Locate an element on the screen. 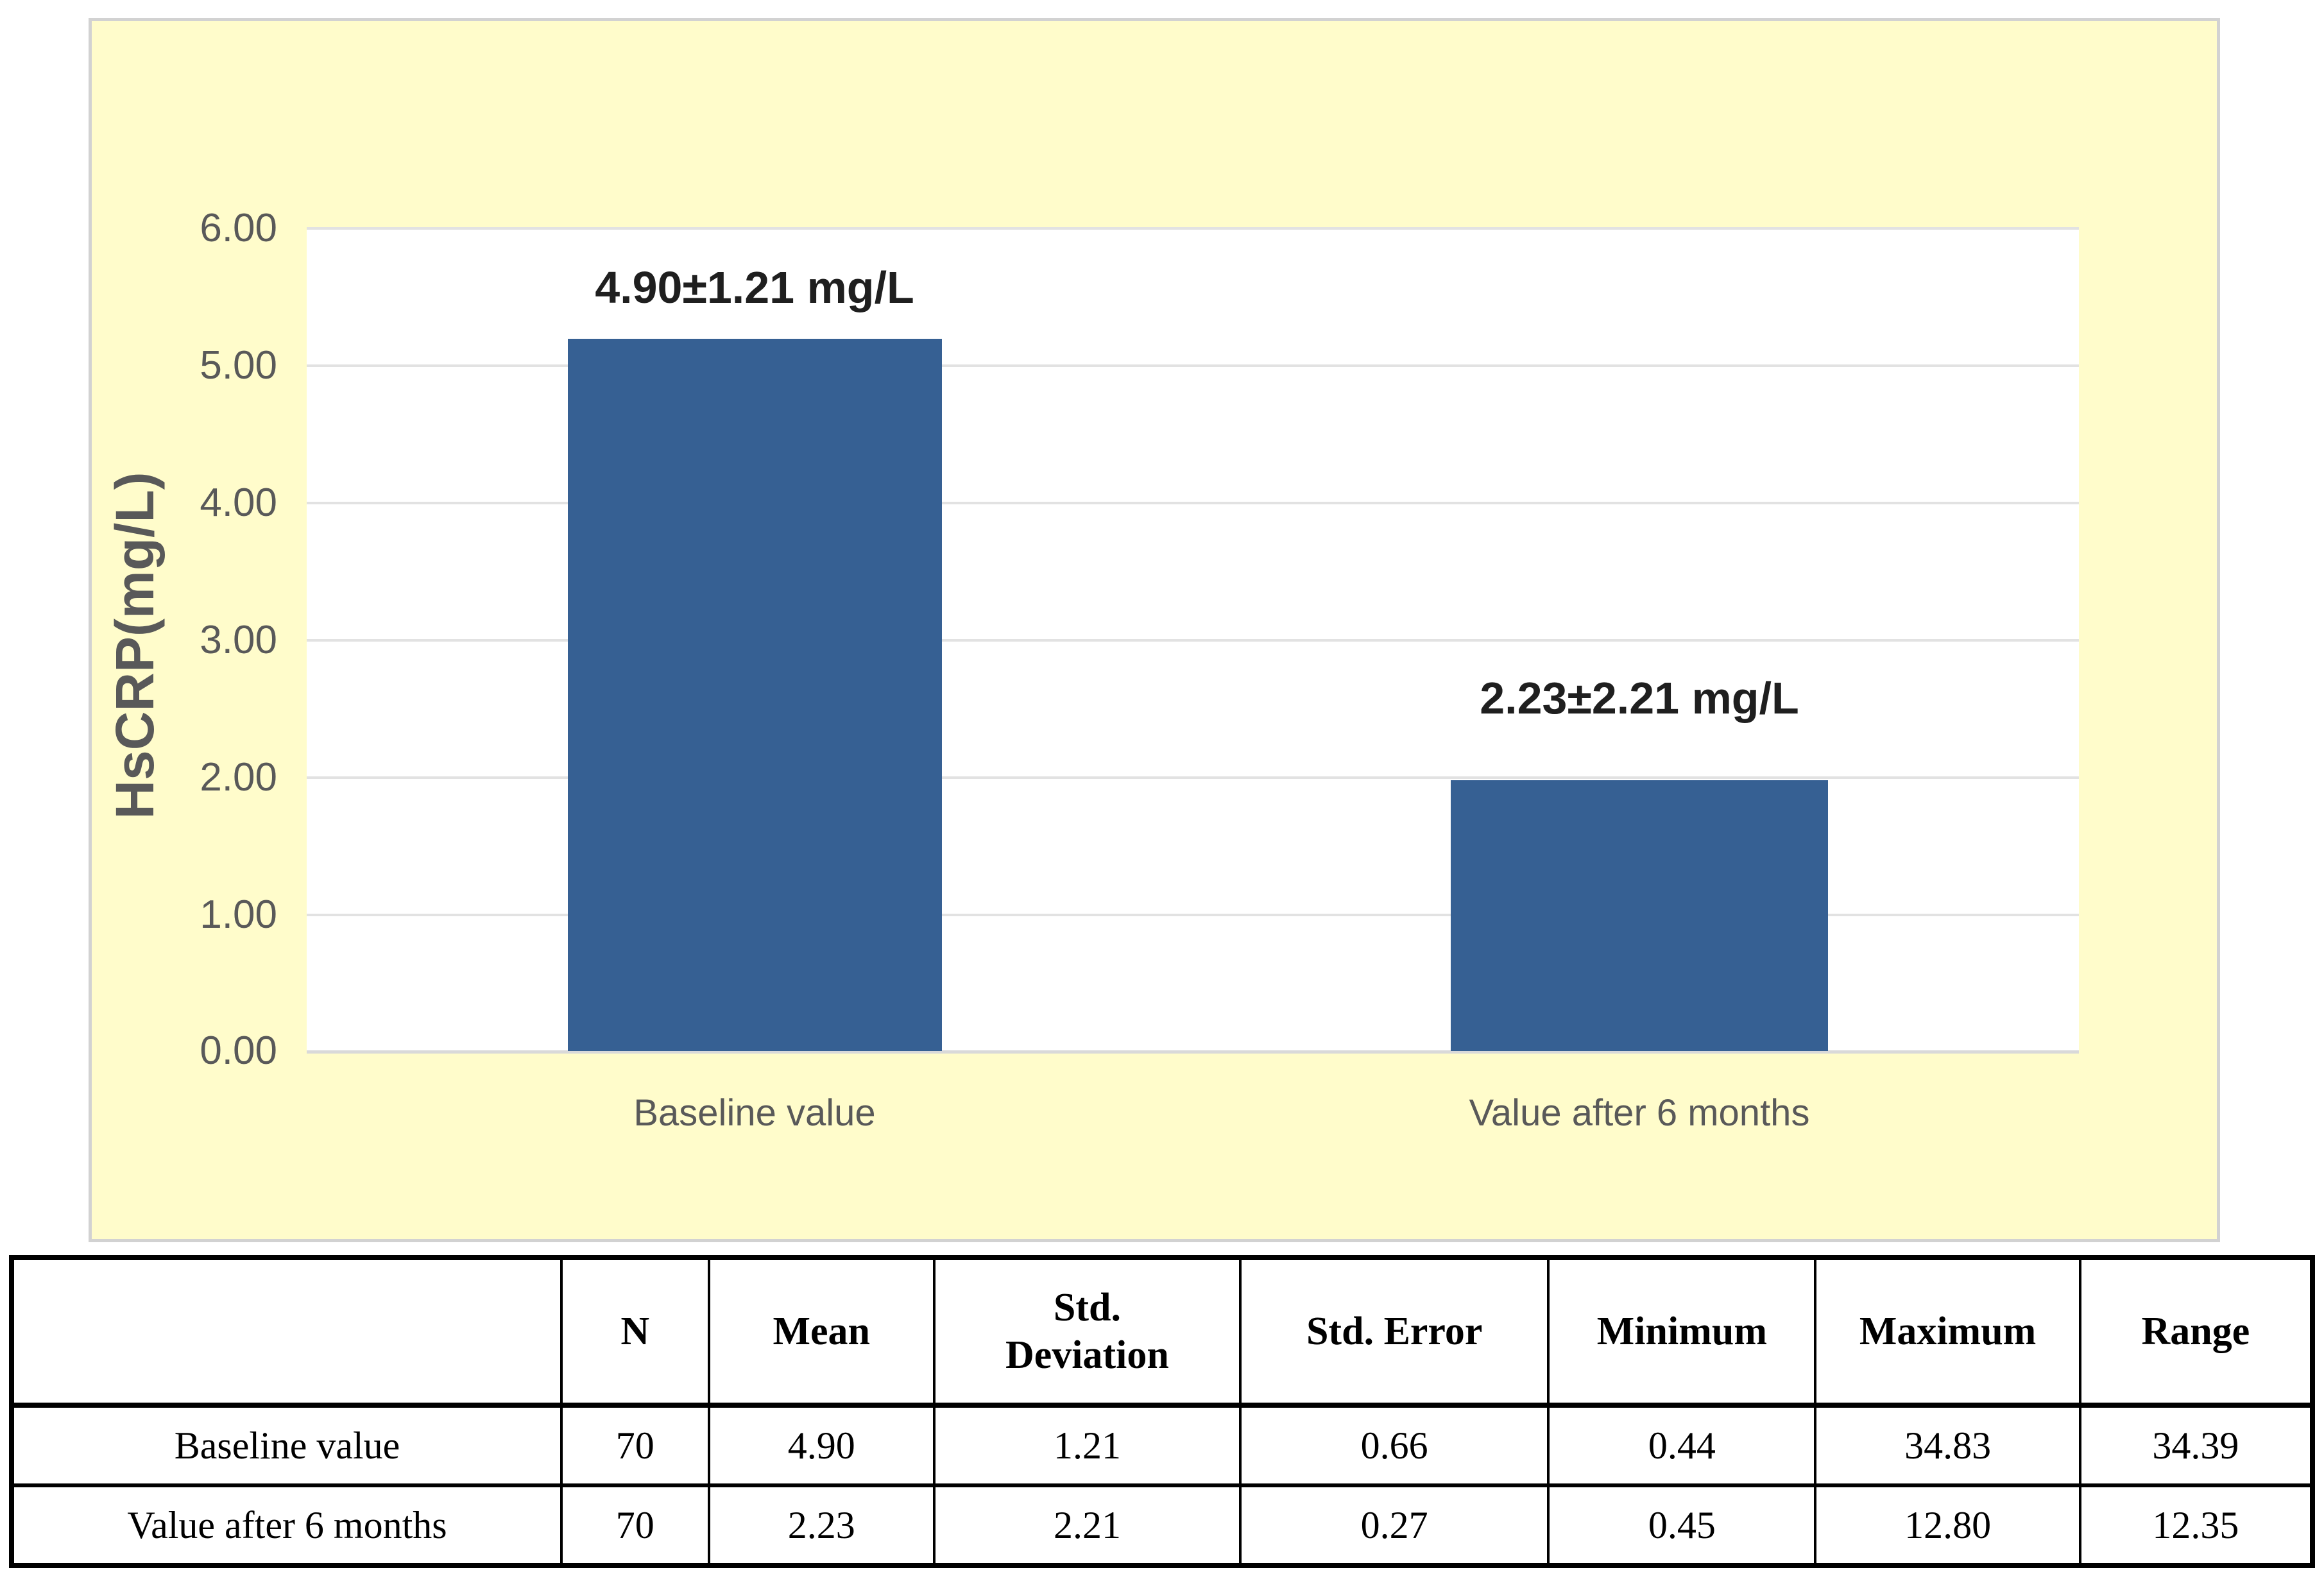  y-axis-title: HsCRP(mg/L) is located at coordinates (135, 645).